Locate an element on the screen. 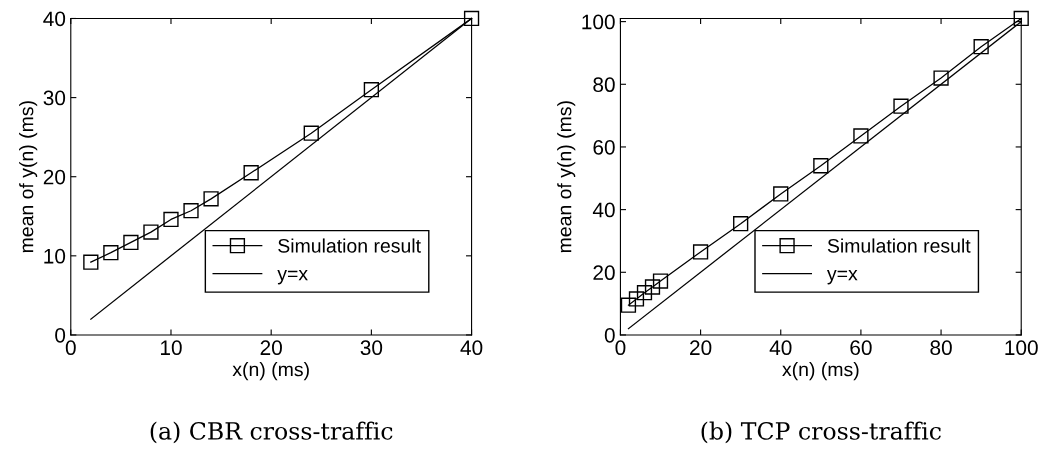 The height and width of the screenshot is (462, 1041). y-tick-label: 80 is located at coordinates (604, 85).